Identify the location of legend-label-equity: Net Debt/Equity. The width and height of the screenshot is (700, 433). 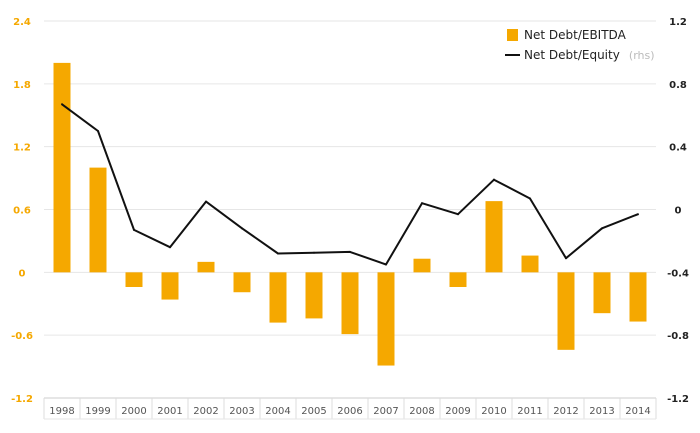
(572, 55).